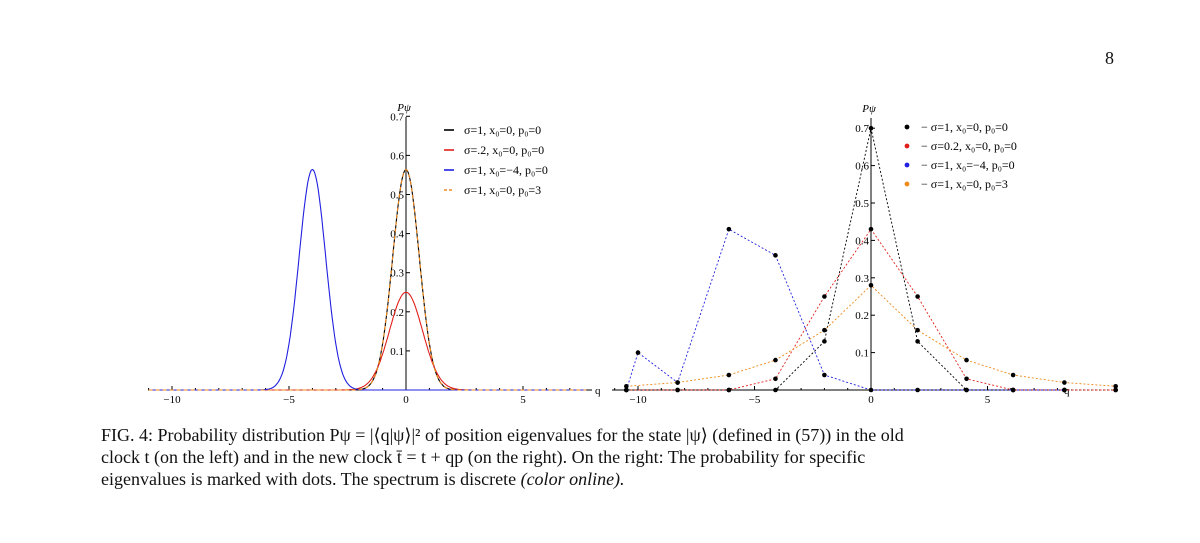 This screenshot has width=1200, height=543. Describe the element at coordinates (969, 146) in the screenshot. I see `right-legend-label-1: − σ=0.2, x₀=0, p₀=0` at that location.